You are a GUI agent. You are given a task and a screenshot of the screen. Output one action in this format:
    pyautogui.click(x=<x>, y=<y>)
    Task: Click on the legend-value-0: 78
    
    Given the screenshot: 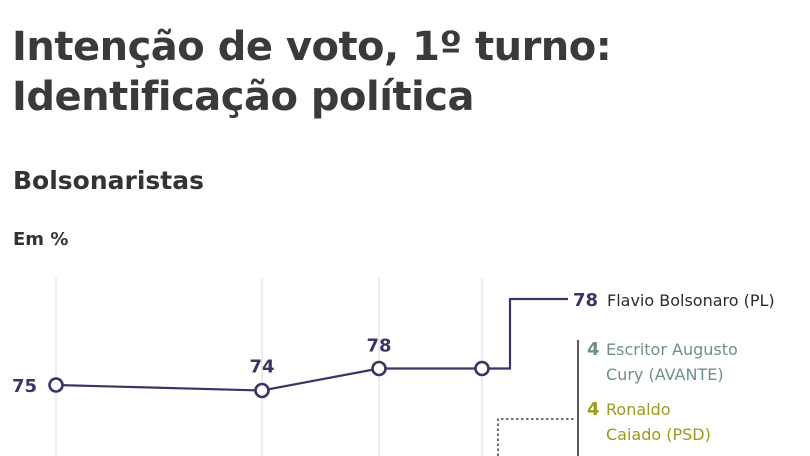 What is the action you would take?
    pyautogui.click(x=585, y=300)
    